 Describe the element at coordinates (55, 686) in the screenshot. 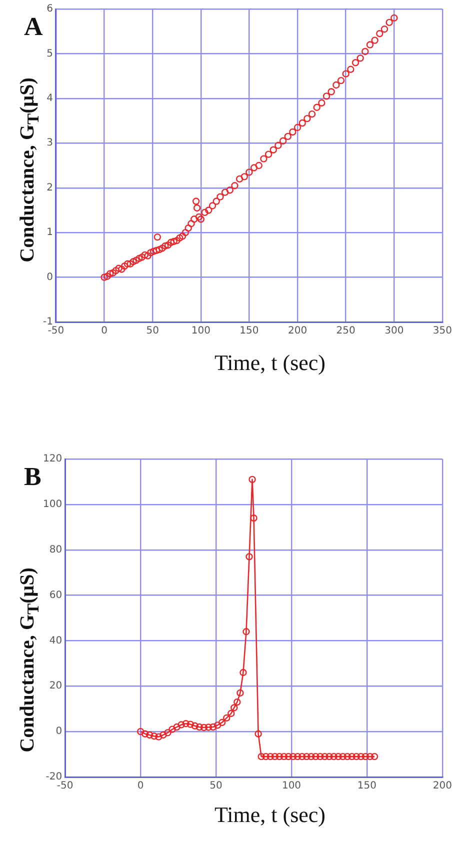

I see `y-tick-label: 20` at that location.